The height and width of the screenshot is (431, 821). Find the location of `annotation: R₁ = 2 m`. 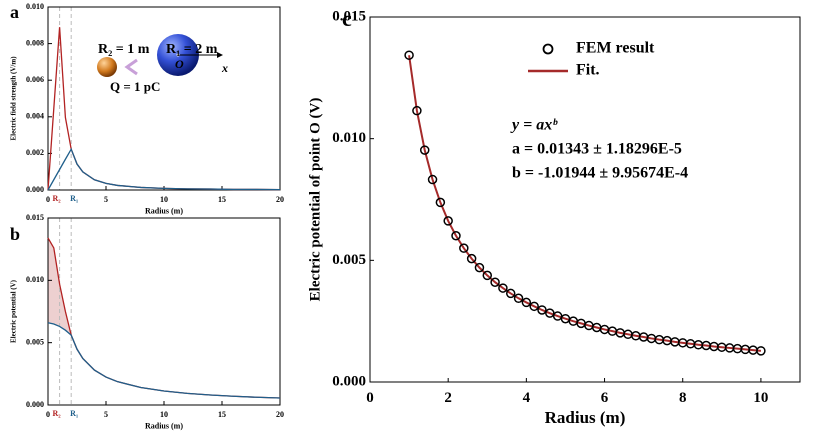

annotation: R₁ = 2 m is located at coordinates (192, 49).